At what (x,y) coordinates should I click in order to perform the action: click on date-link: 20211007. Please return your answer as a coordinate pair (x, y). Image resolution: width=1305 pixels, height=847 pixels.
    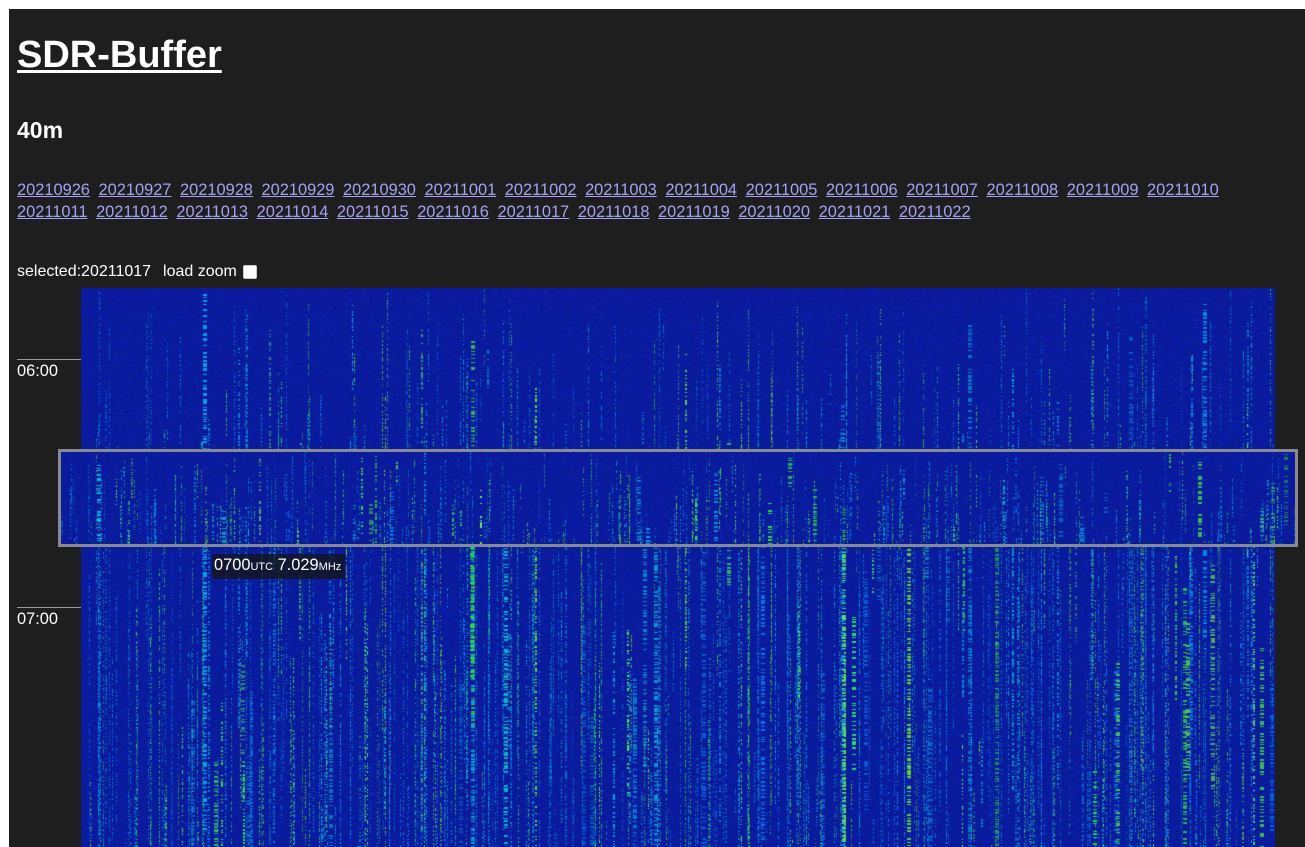
    Looking at the image, I should click on (942, 190).